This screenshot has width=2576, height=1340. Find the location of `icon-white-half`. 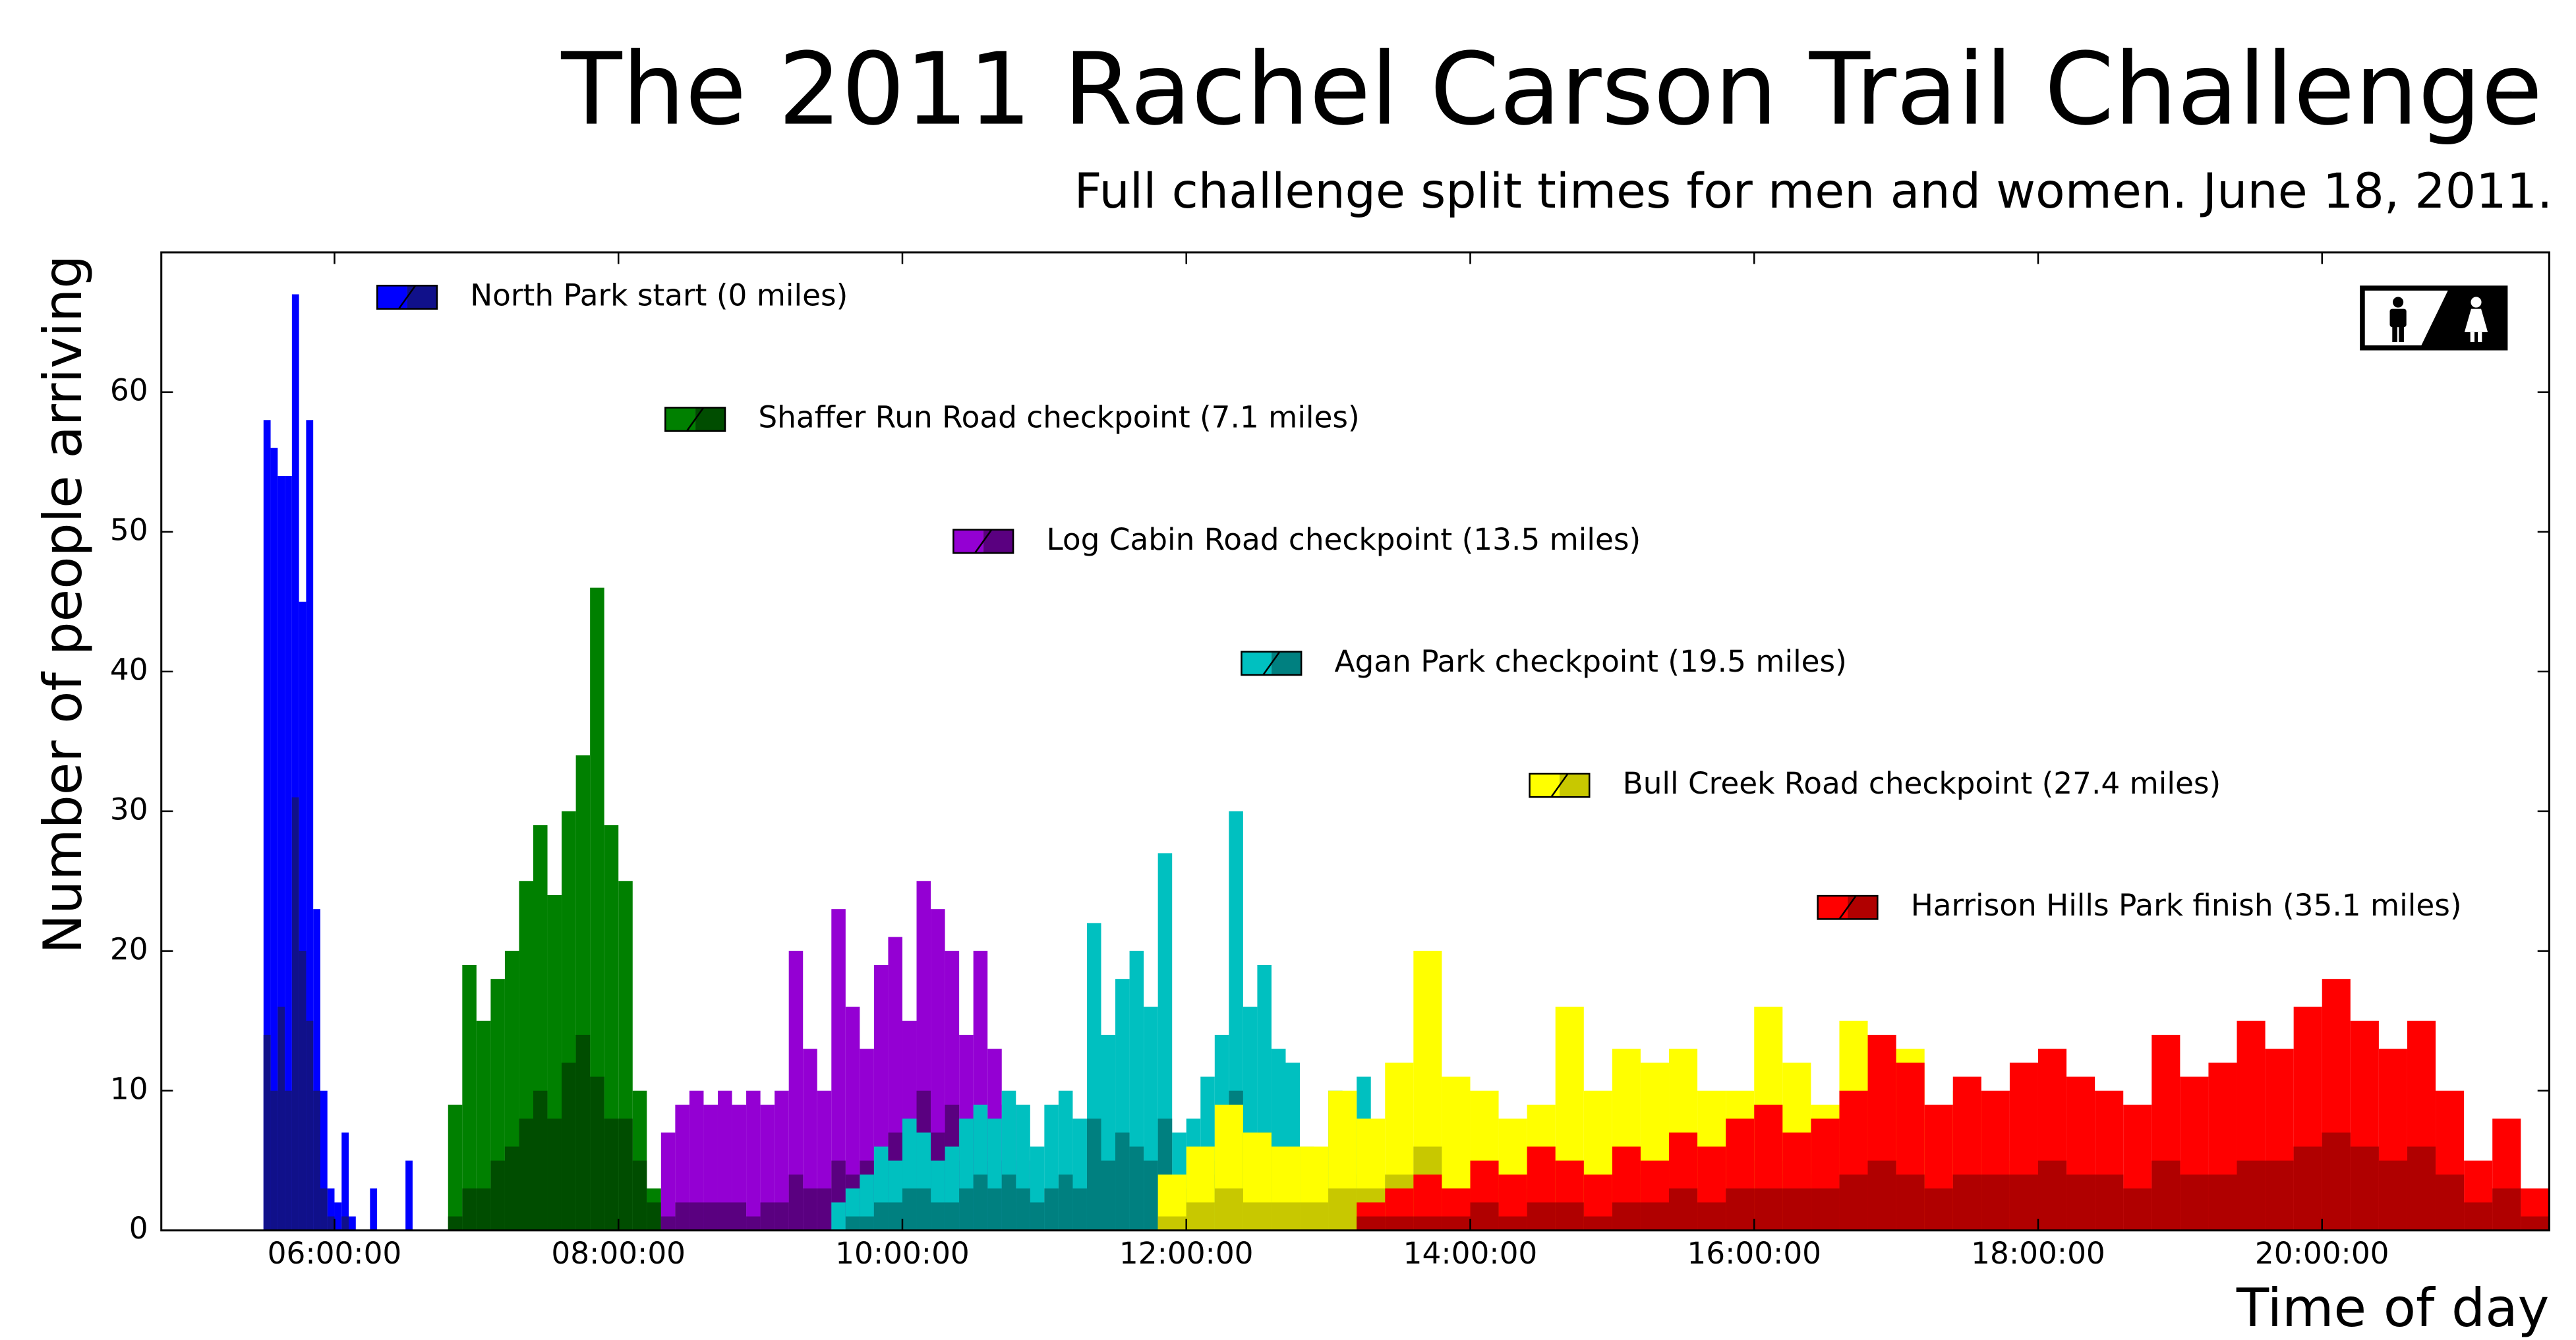

icon-white-half is located at coordinates (2406, 317).